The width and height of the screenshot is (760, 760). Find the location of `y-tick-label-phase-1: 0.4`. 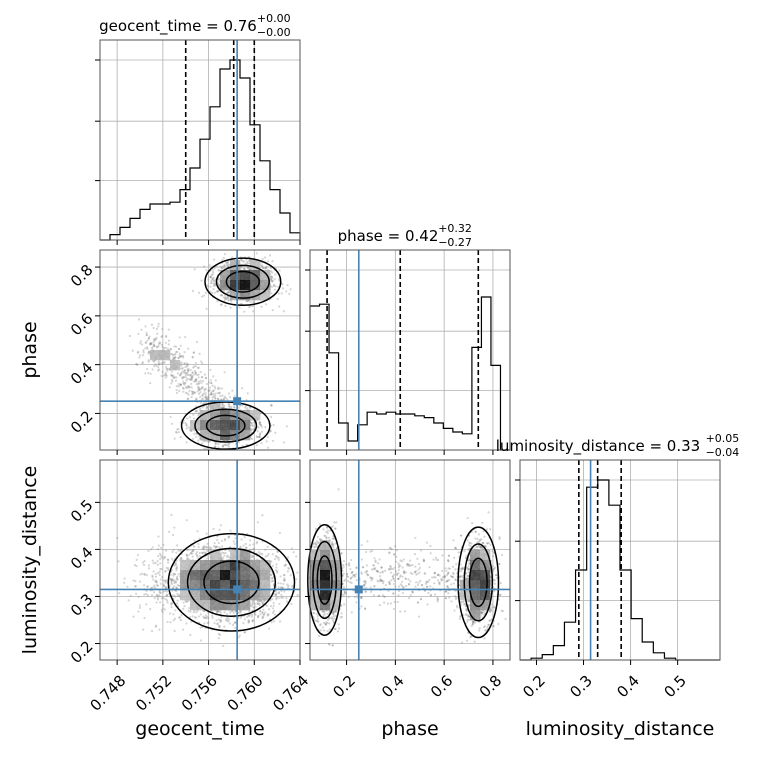

y-tick-label-phase-1: 0.4 is located at coordinates (82, 373).